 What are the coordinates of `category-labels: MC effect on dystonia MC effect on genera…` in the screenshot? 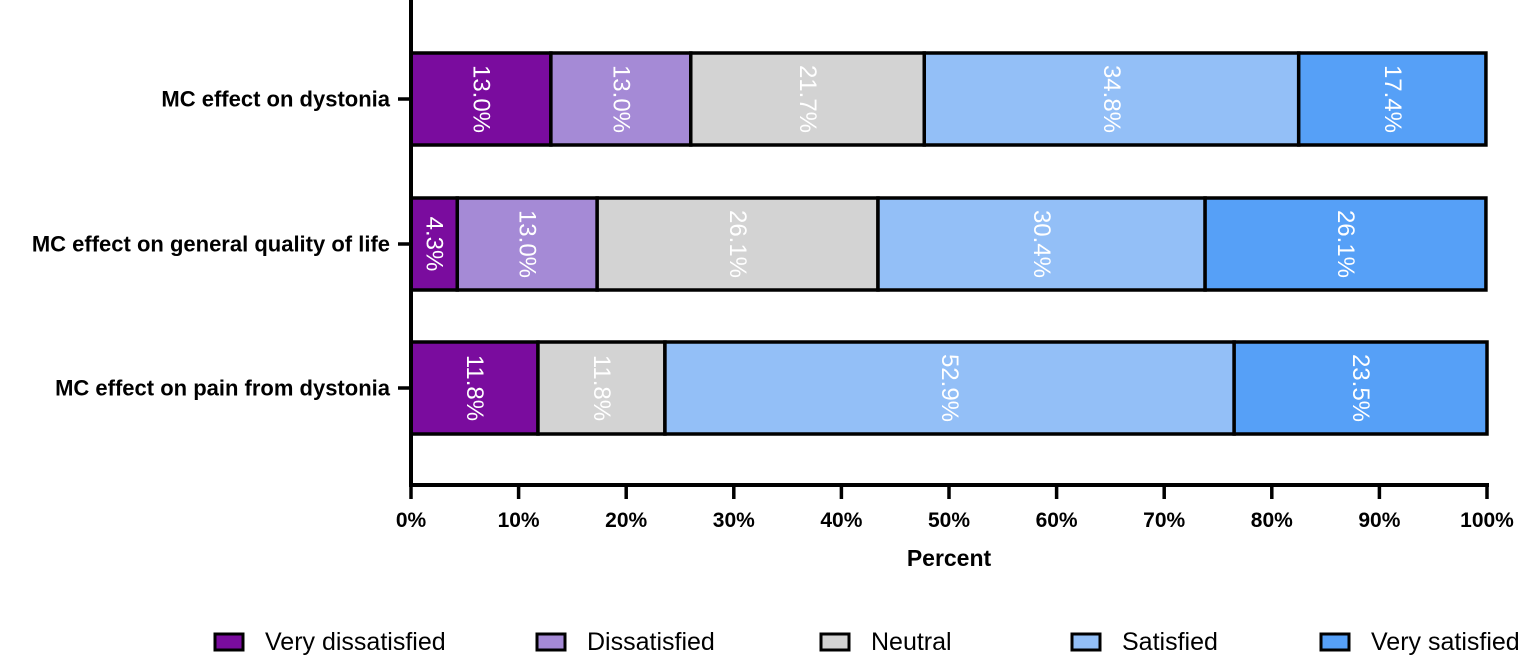 It's located at (221, 244).